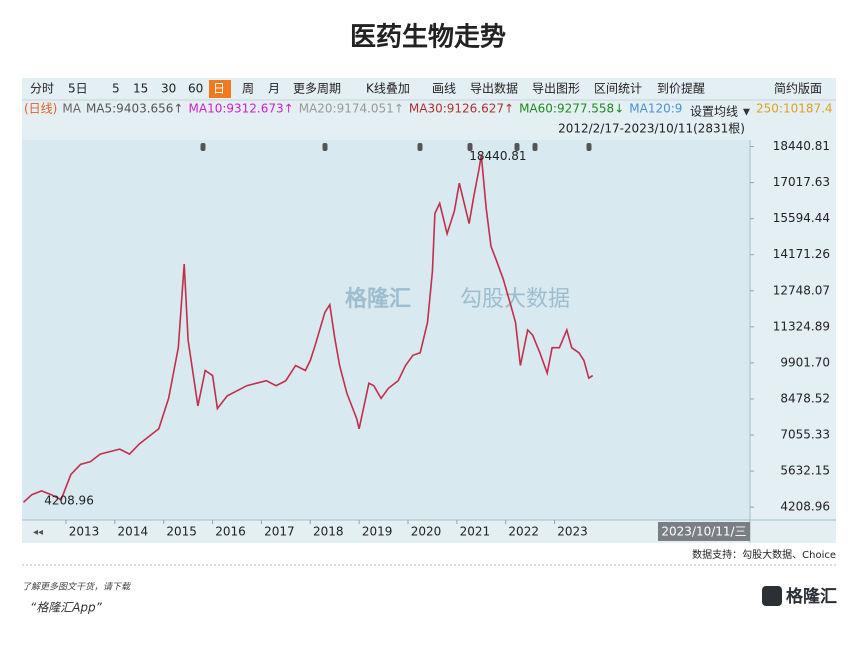  Describe the element at coordinates (78, 89) in the screenshot. I see `toolbar-item: 5日` at that location.